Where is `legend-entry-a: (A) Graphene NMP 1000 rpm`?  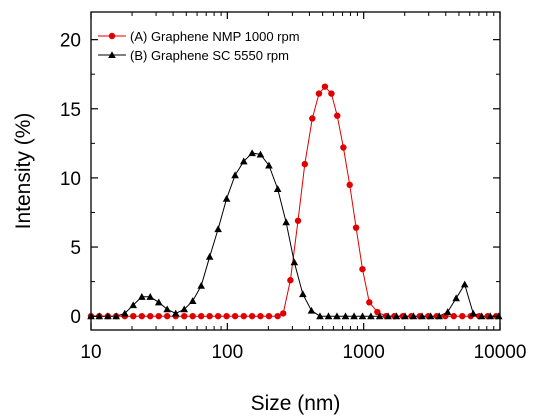 legend-entry-a: (A) Graphene NMP 1000 rpm is located at coordinates (199, 36).